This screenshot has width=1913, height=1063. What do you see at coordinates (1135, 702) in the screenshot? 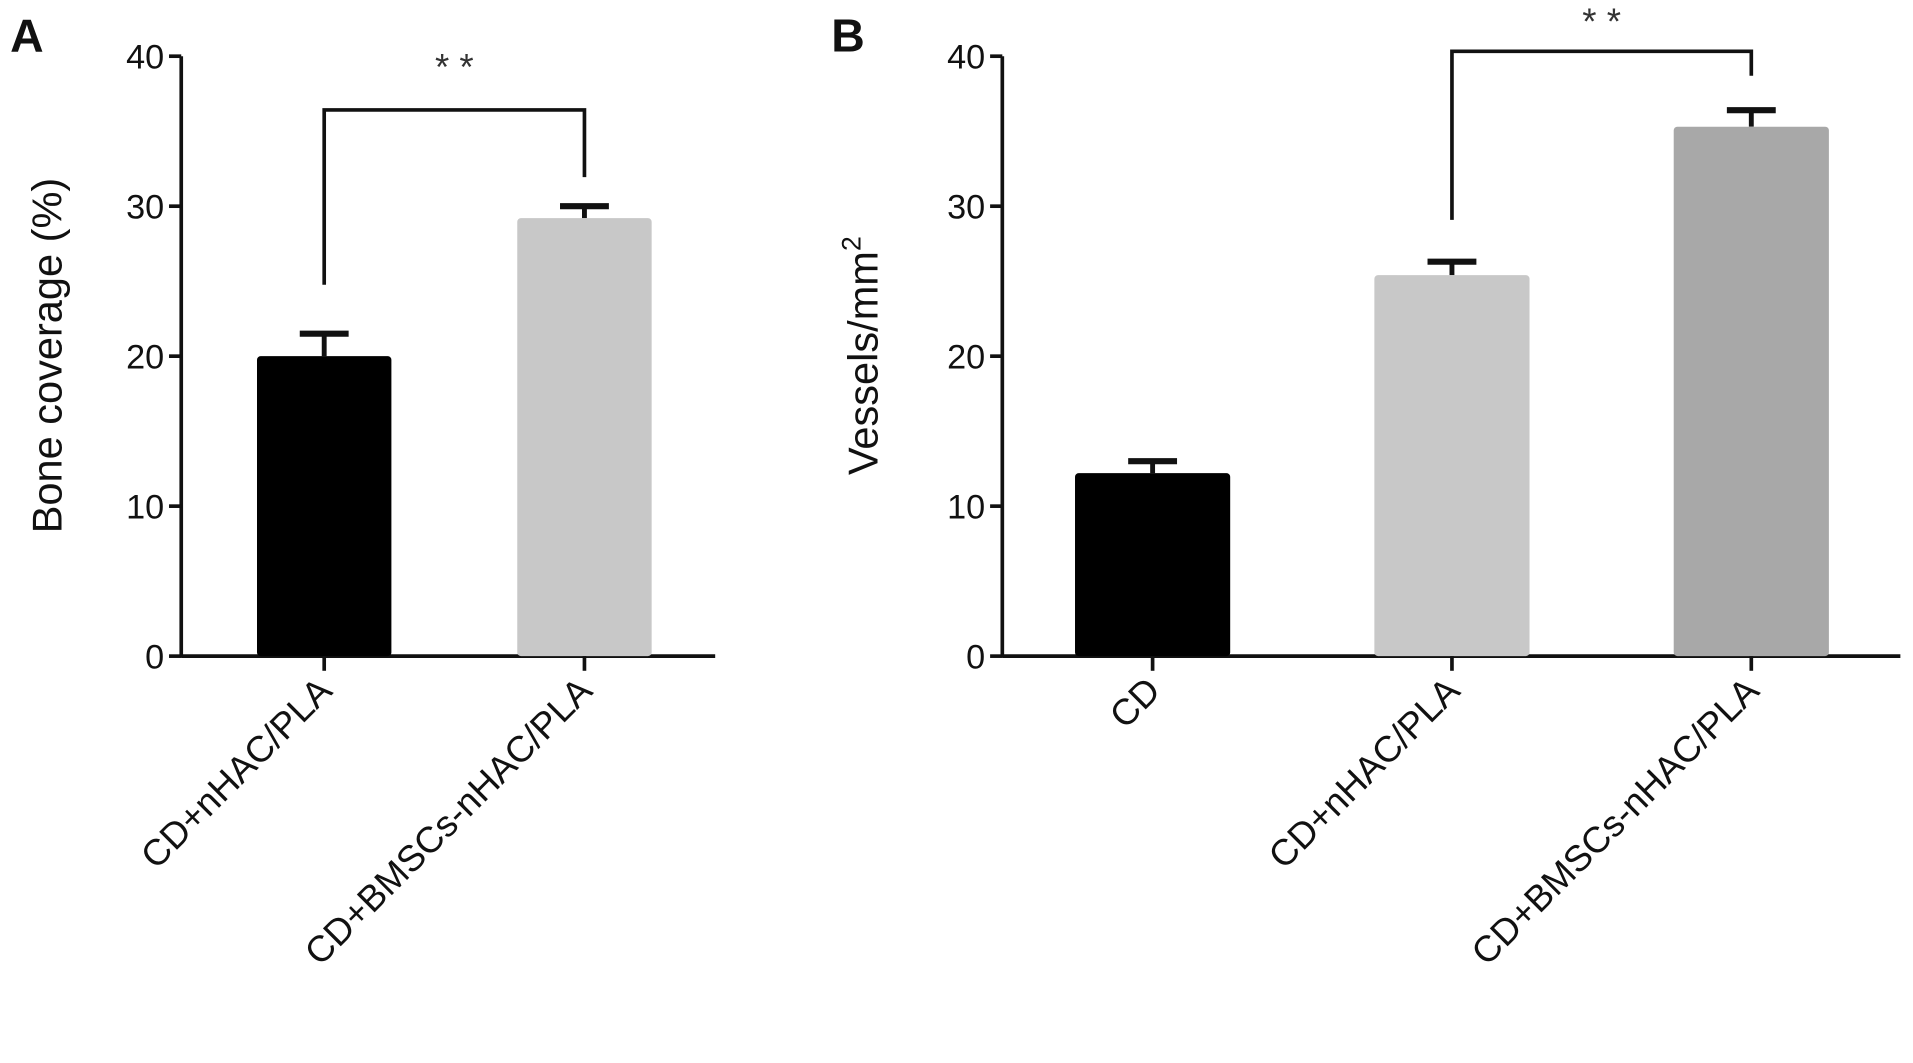
I see `x-tick-label: CD` at bounding box center [1135, 702].